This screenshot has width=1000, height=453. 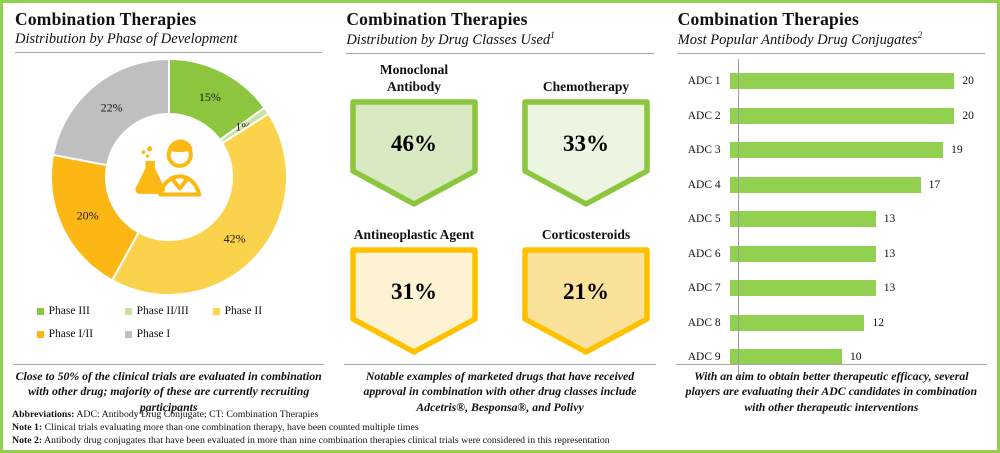 What do you see at coordinates (704, 253) in the screenshot?
I see `bar-category-label: ADC 6` at bounding box center [704, 253].